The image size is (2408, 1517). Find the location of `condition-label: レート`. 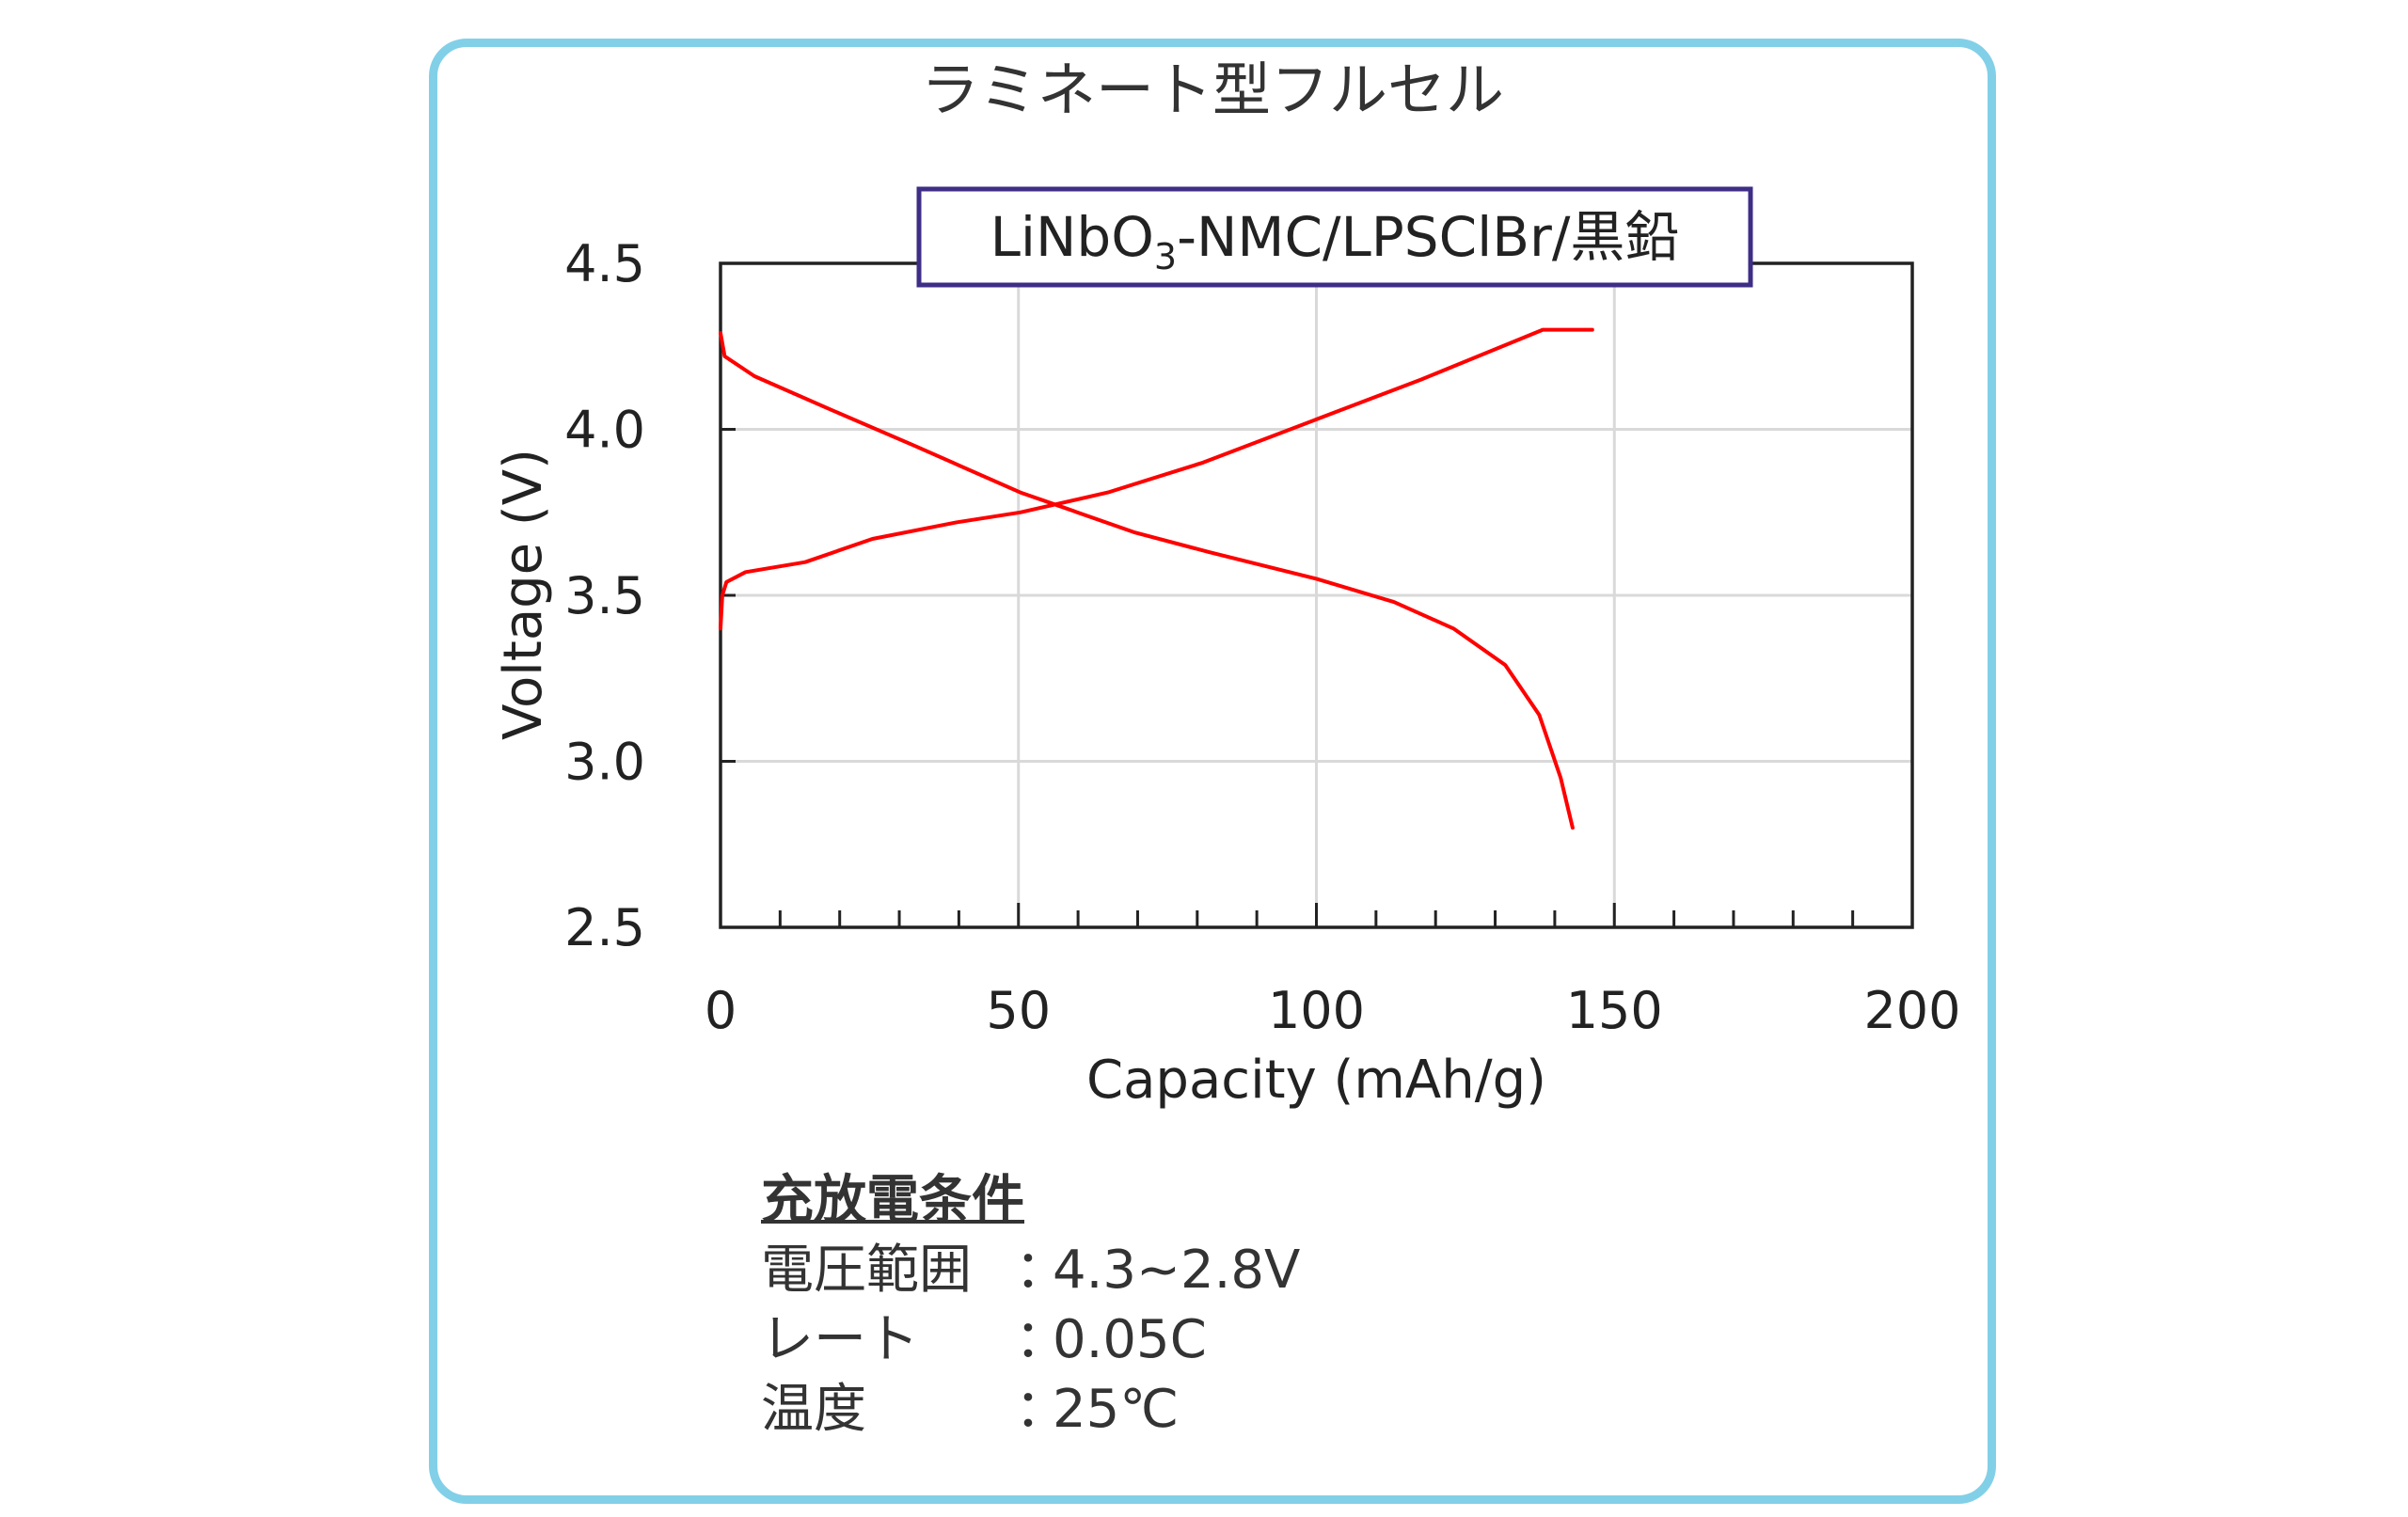

condition-label: レート is located at coordinates (840, 1339).